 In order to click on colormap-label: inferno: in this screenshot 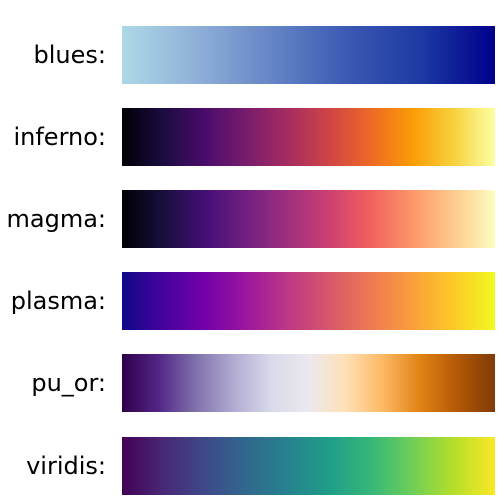, I will do `click(59, 137)`.